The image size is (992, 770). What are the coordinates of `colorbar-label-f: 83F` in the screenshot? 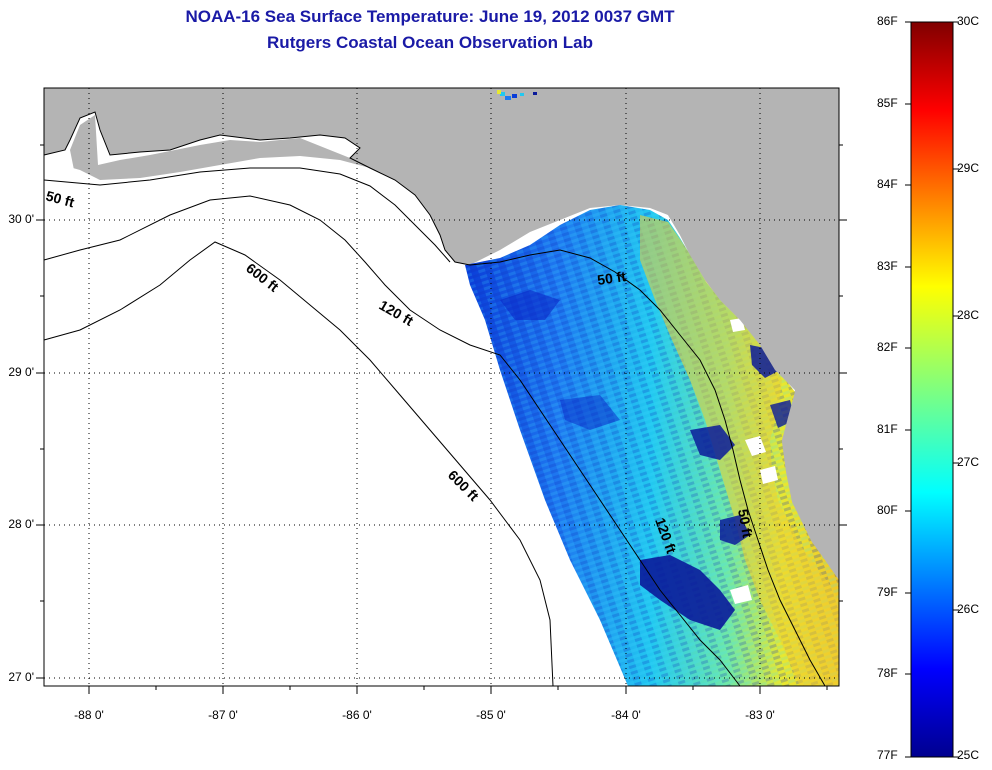 It's located at (887, 266).